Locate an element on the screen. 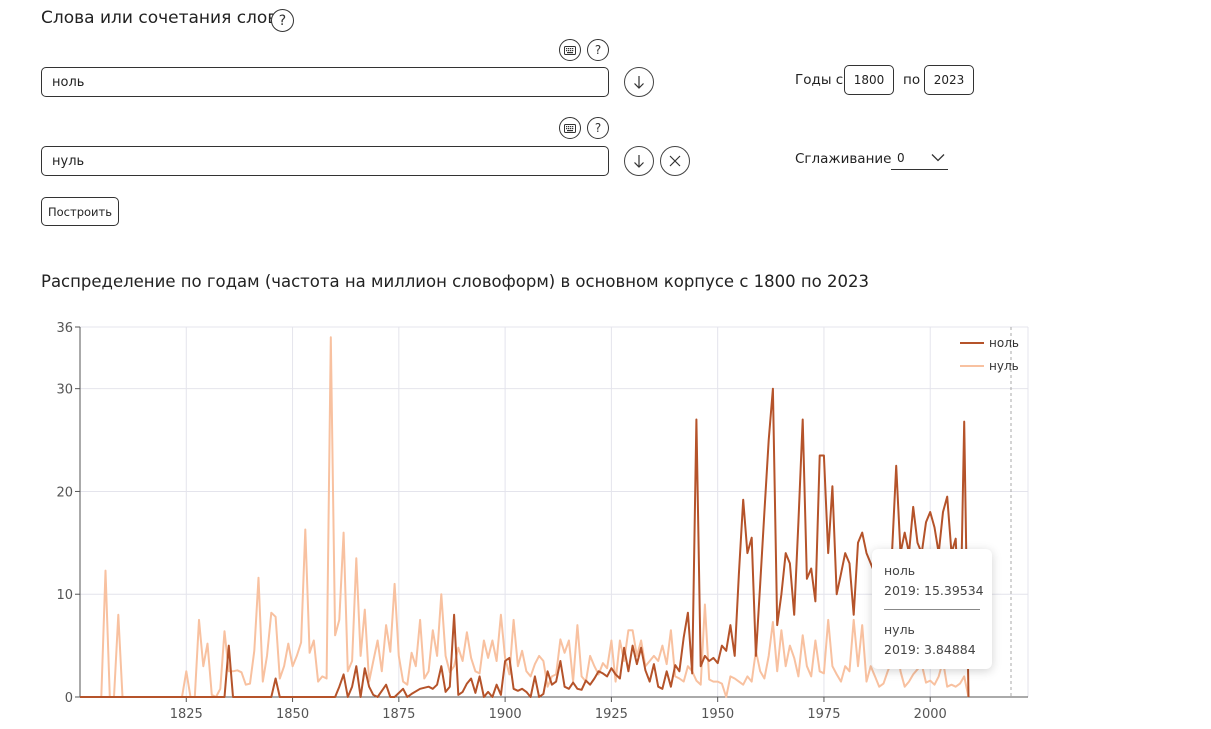  tooltip-series2-value: 2019: 3.84884 is located at coordinates (930, 649).